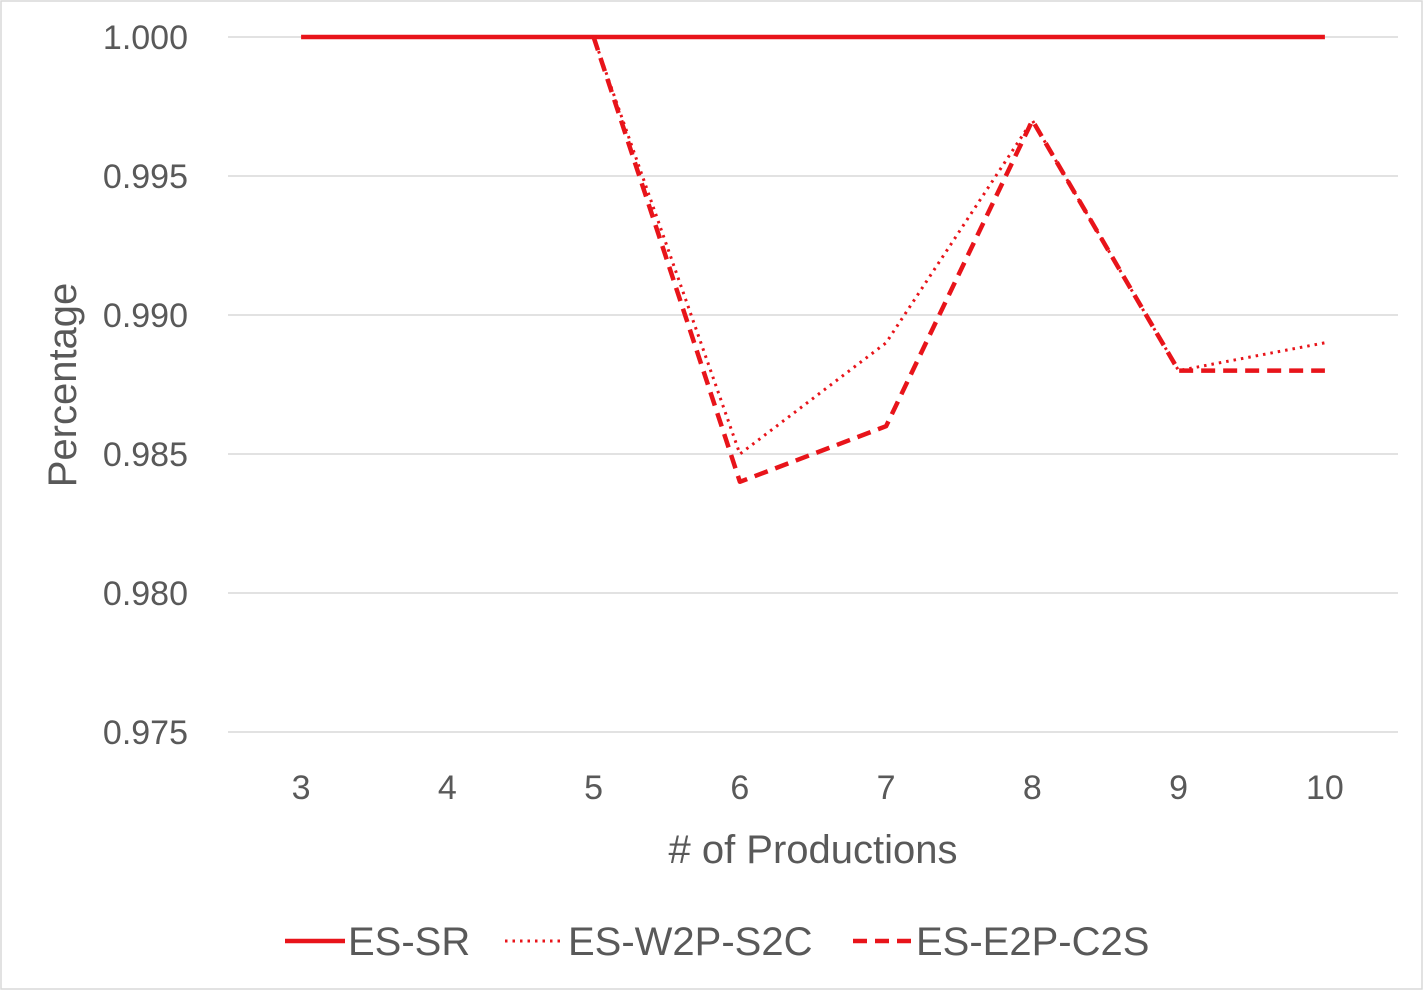 Image resolution: width=1423 pixels, height=990 pixels. I want to click on x-tick-label: 7, so click(886, 788).